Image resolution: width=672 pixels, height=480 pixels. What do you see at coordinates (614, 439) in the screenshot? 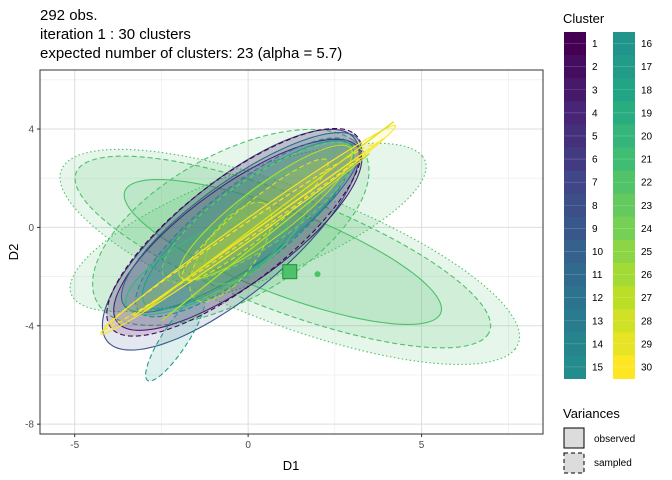
I see `legend-label-observed: observed` at bounding box center [614, 439].